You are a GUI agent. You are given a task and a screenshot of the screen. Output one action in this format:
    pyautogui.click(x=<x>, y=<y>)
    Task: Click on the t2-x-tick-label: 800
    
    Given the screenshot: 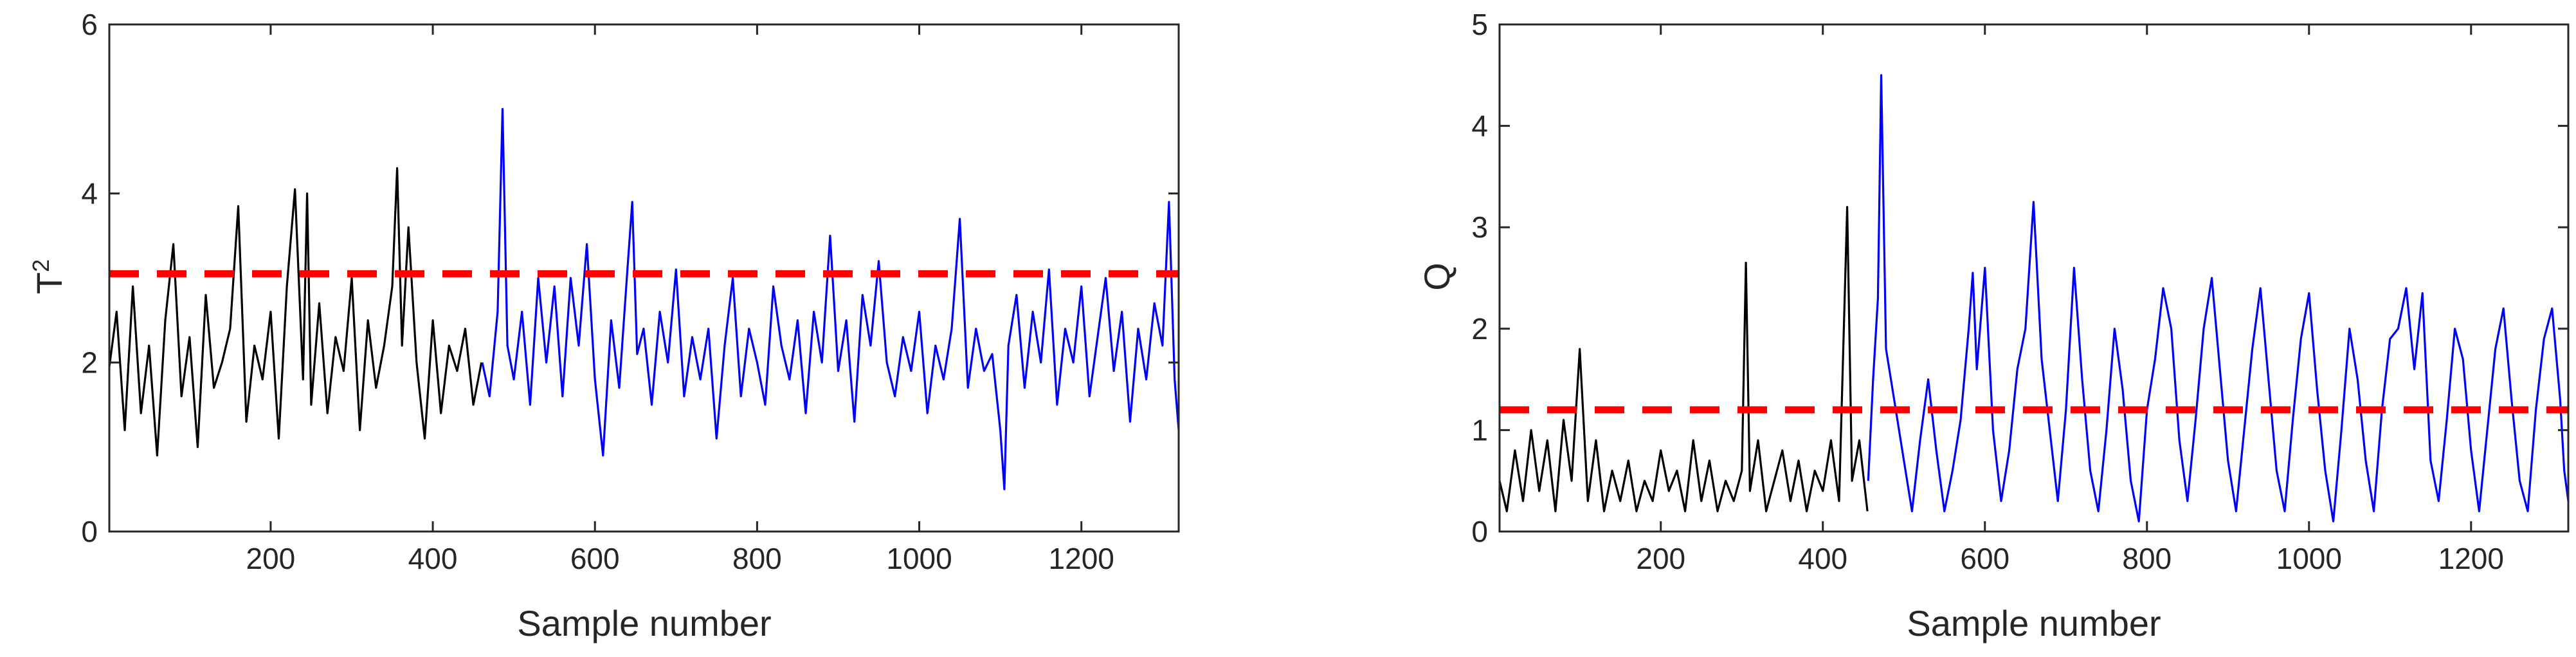 What is the action you would take?
    pyautogui.click(x=757, y=558)
    